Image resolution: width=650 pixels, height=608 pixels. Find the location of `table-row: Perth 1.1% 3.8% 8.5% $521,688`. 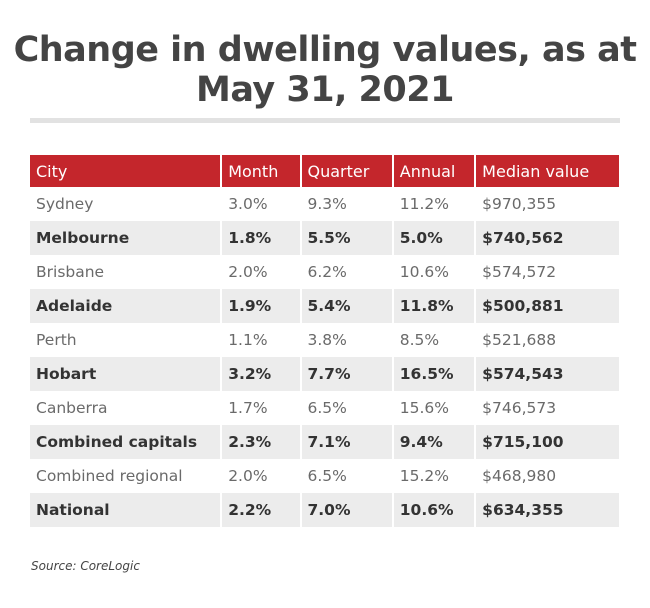

table-row: Perth 1.1% 3.8% 8.5% $521,688 is located at coordinates (324, 340).